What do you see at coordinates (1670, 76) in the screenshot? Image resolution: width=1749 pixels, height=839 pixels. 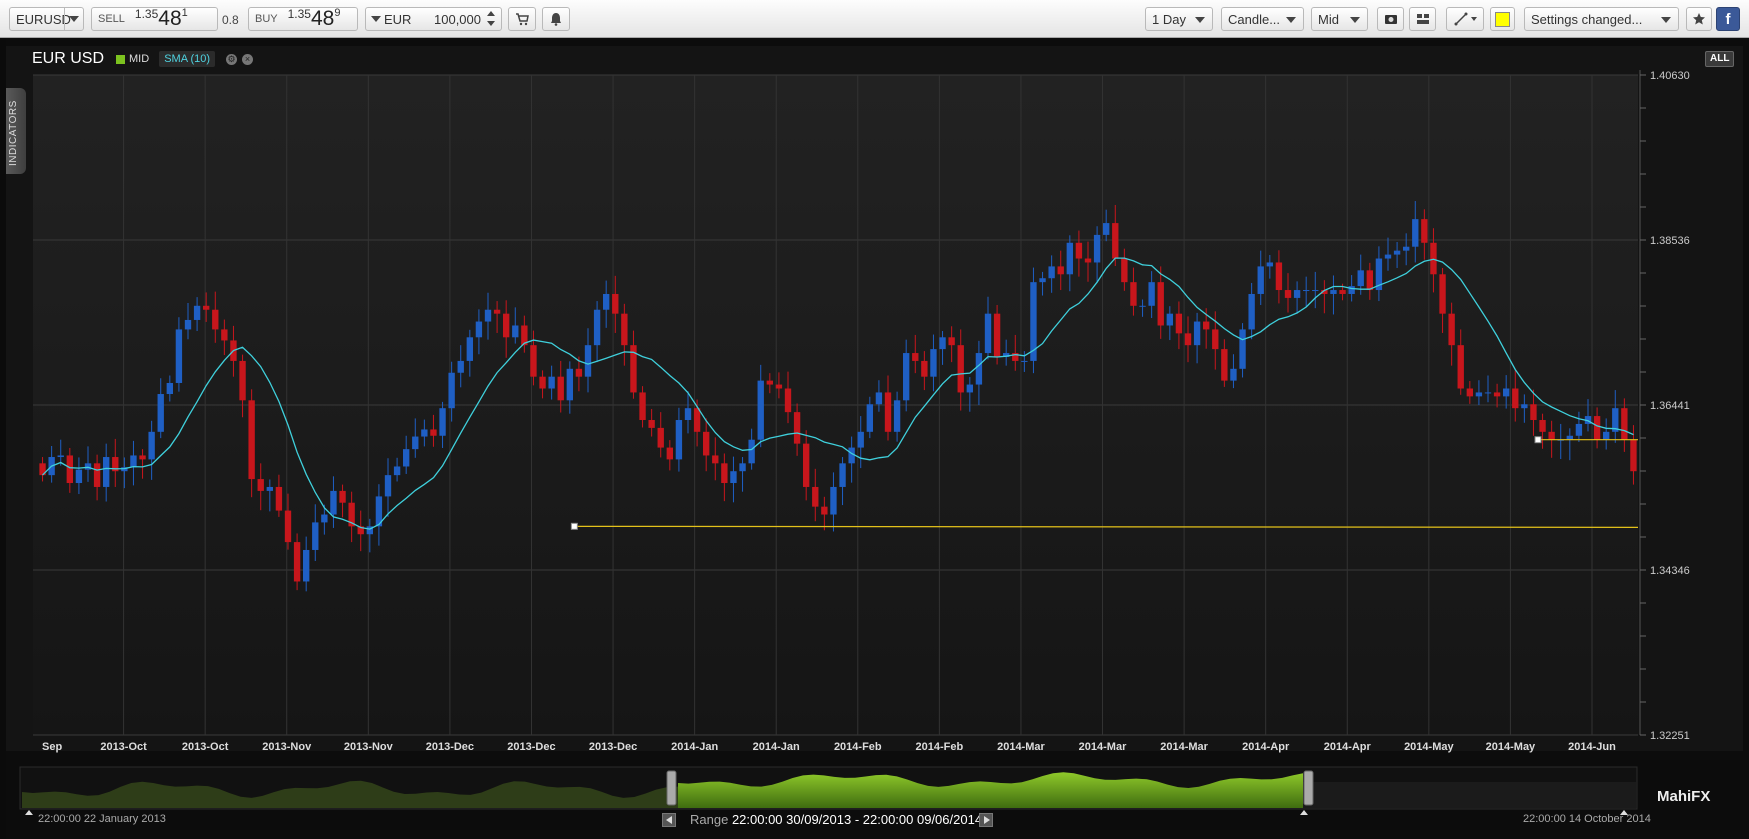 I see `y-tick-label: 1.40630` at bounding box center [1670, 76].